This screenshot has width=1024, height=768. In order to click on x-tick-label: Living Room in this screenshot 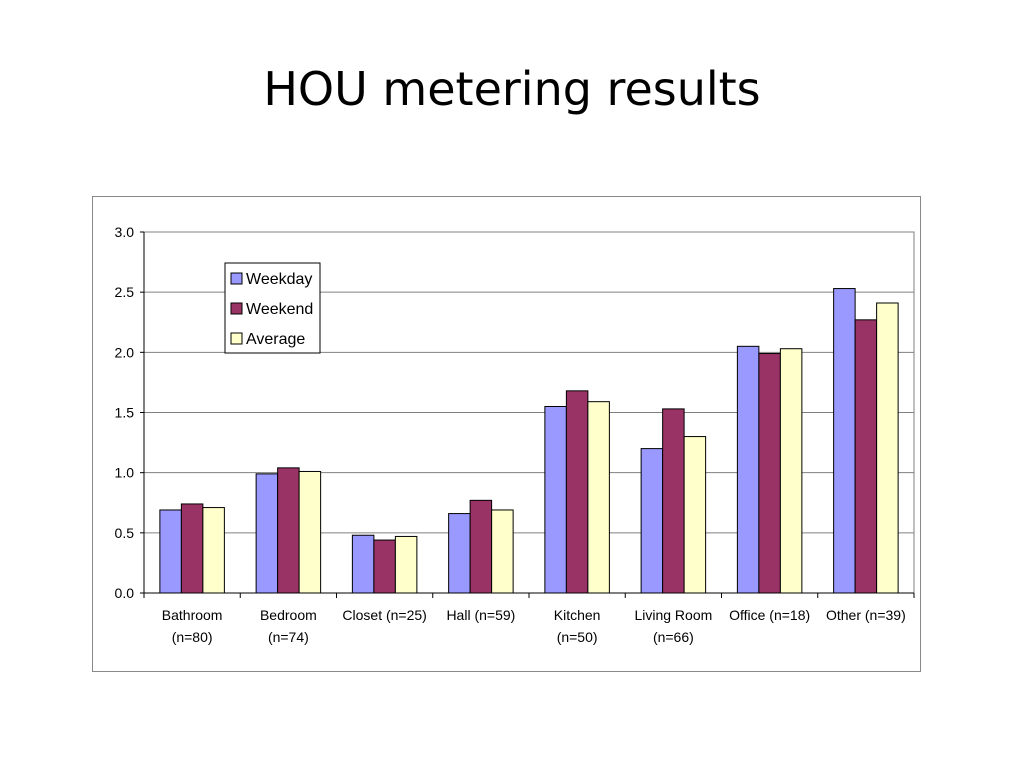, I will do `click(673, 615)`.